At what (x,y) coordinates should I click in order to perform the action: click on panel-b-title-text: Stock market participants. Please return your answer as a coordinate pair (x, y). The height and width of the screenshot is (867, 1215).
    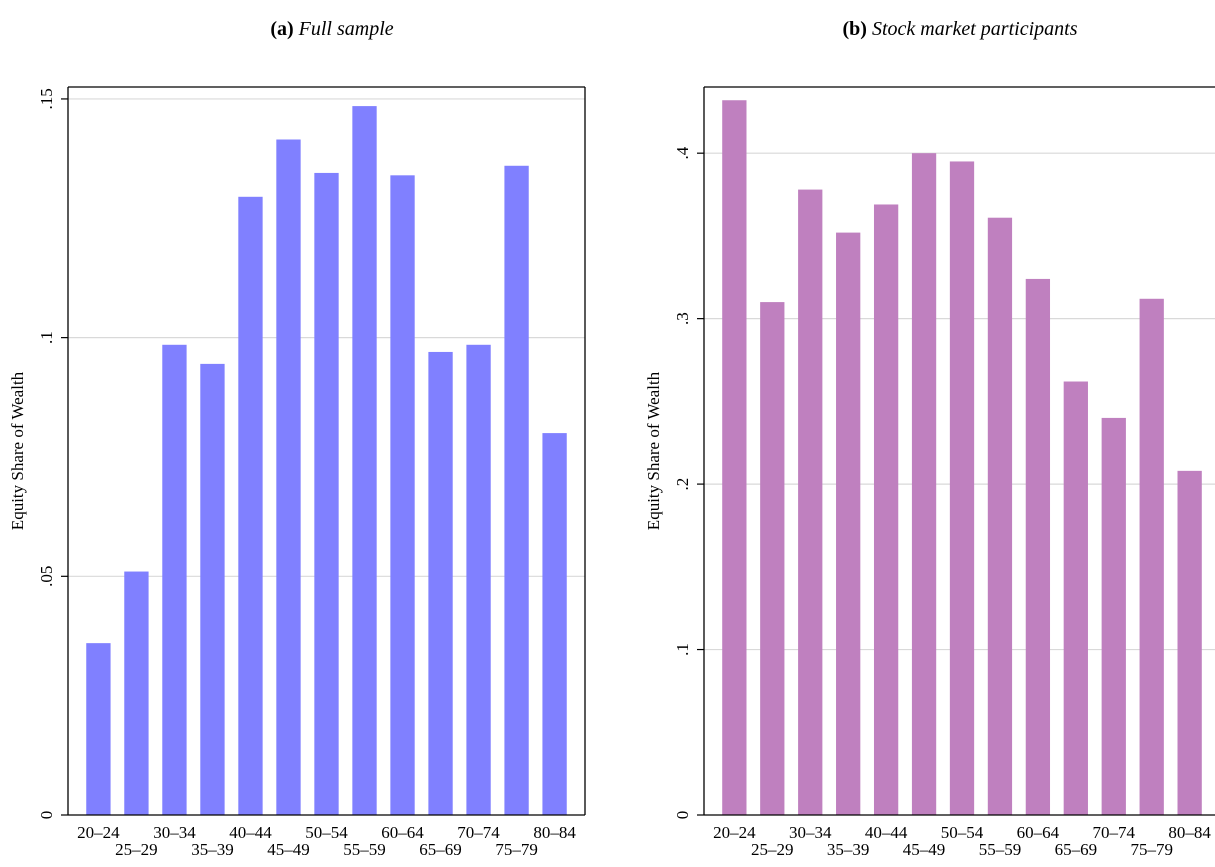
    Looking at the image, I should click on (974, 29).